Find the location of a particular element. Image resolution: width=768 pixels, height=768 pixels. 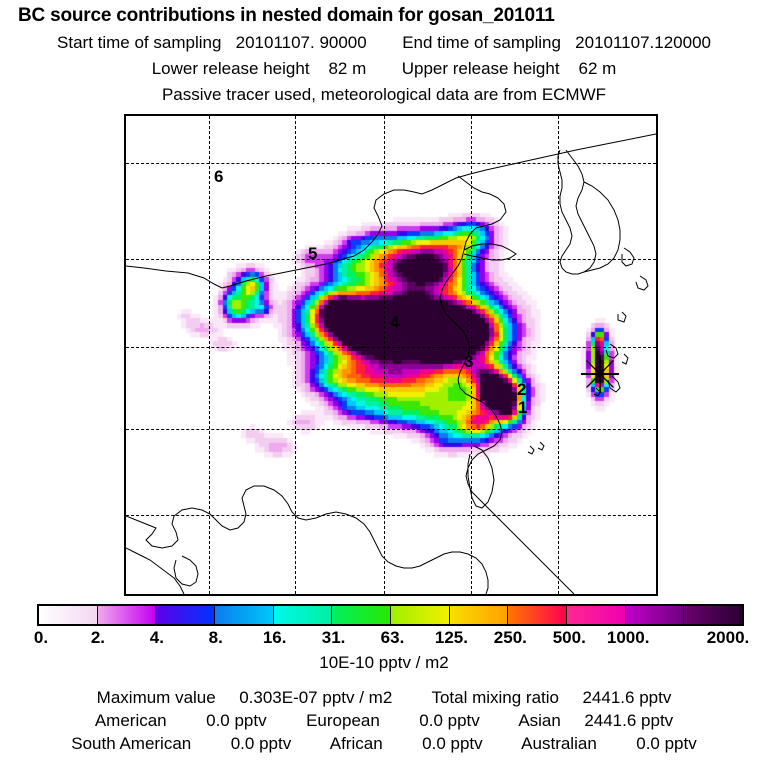

end-time-label: End time of sampling is located at coordinates (481, 42).